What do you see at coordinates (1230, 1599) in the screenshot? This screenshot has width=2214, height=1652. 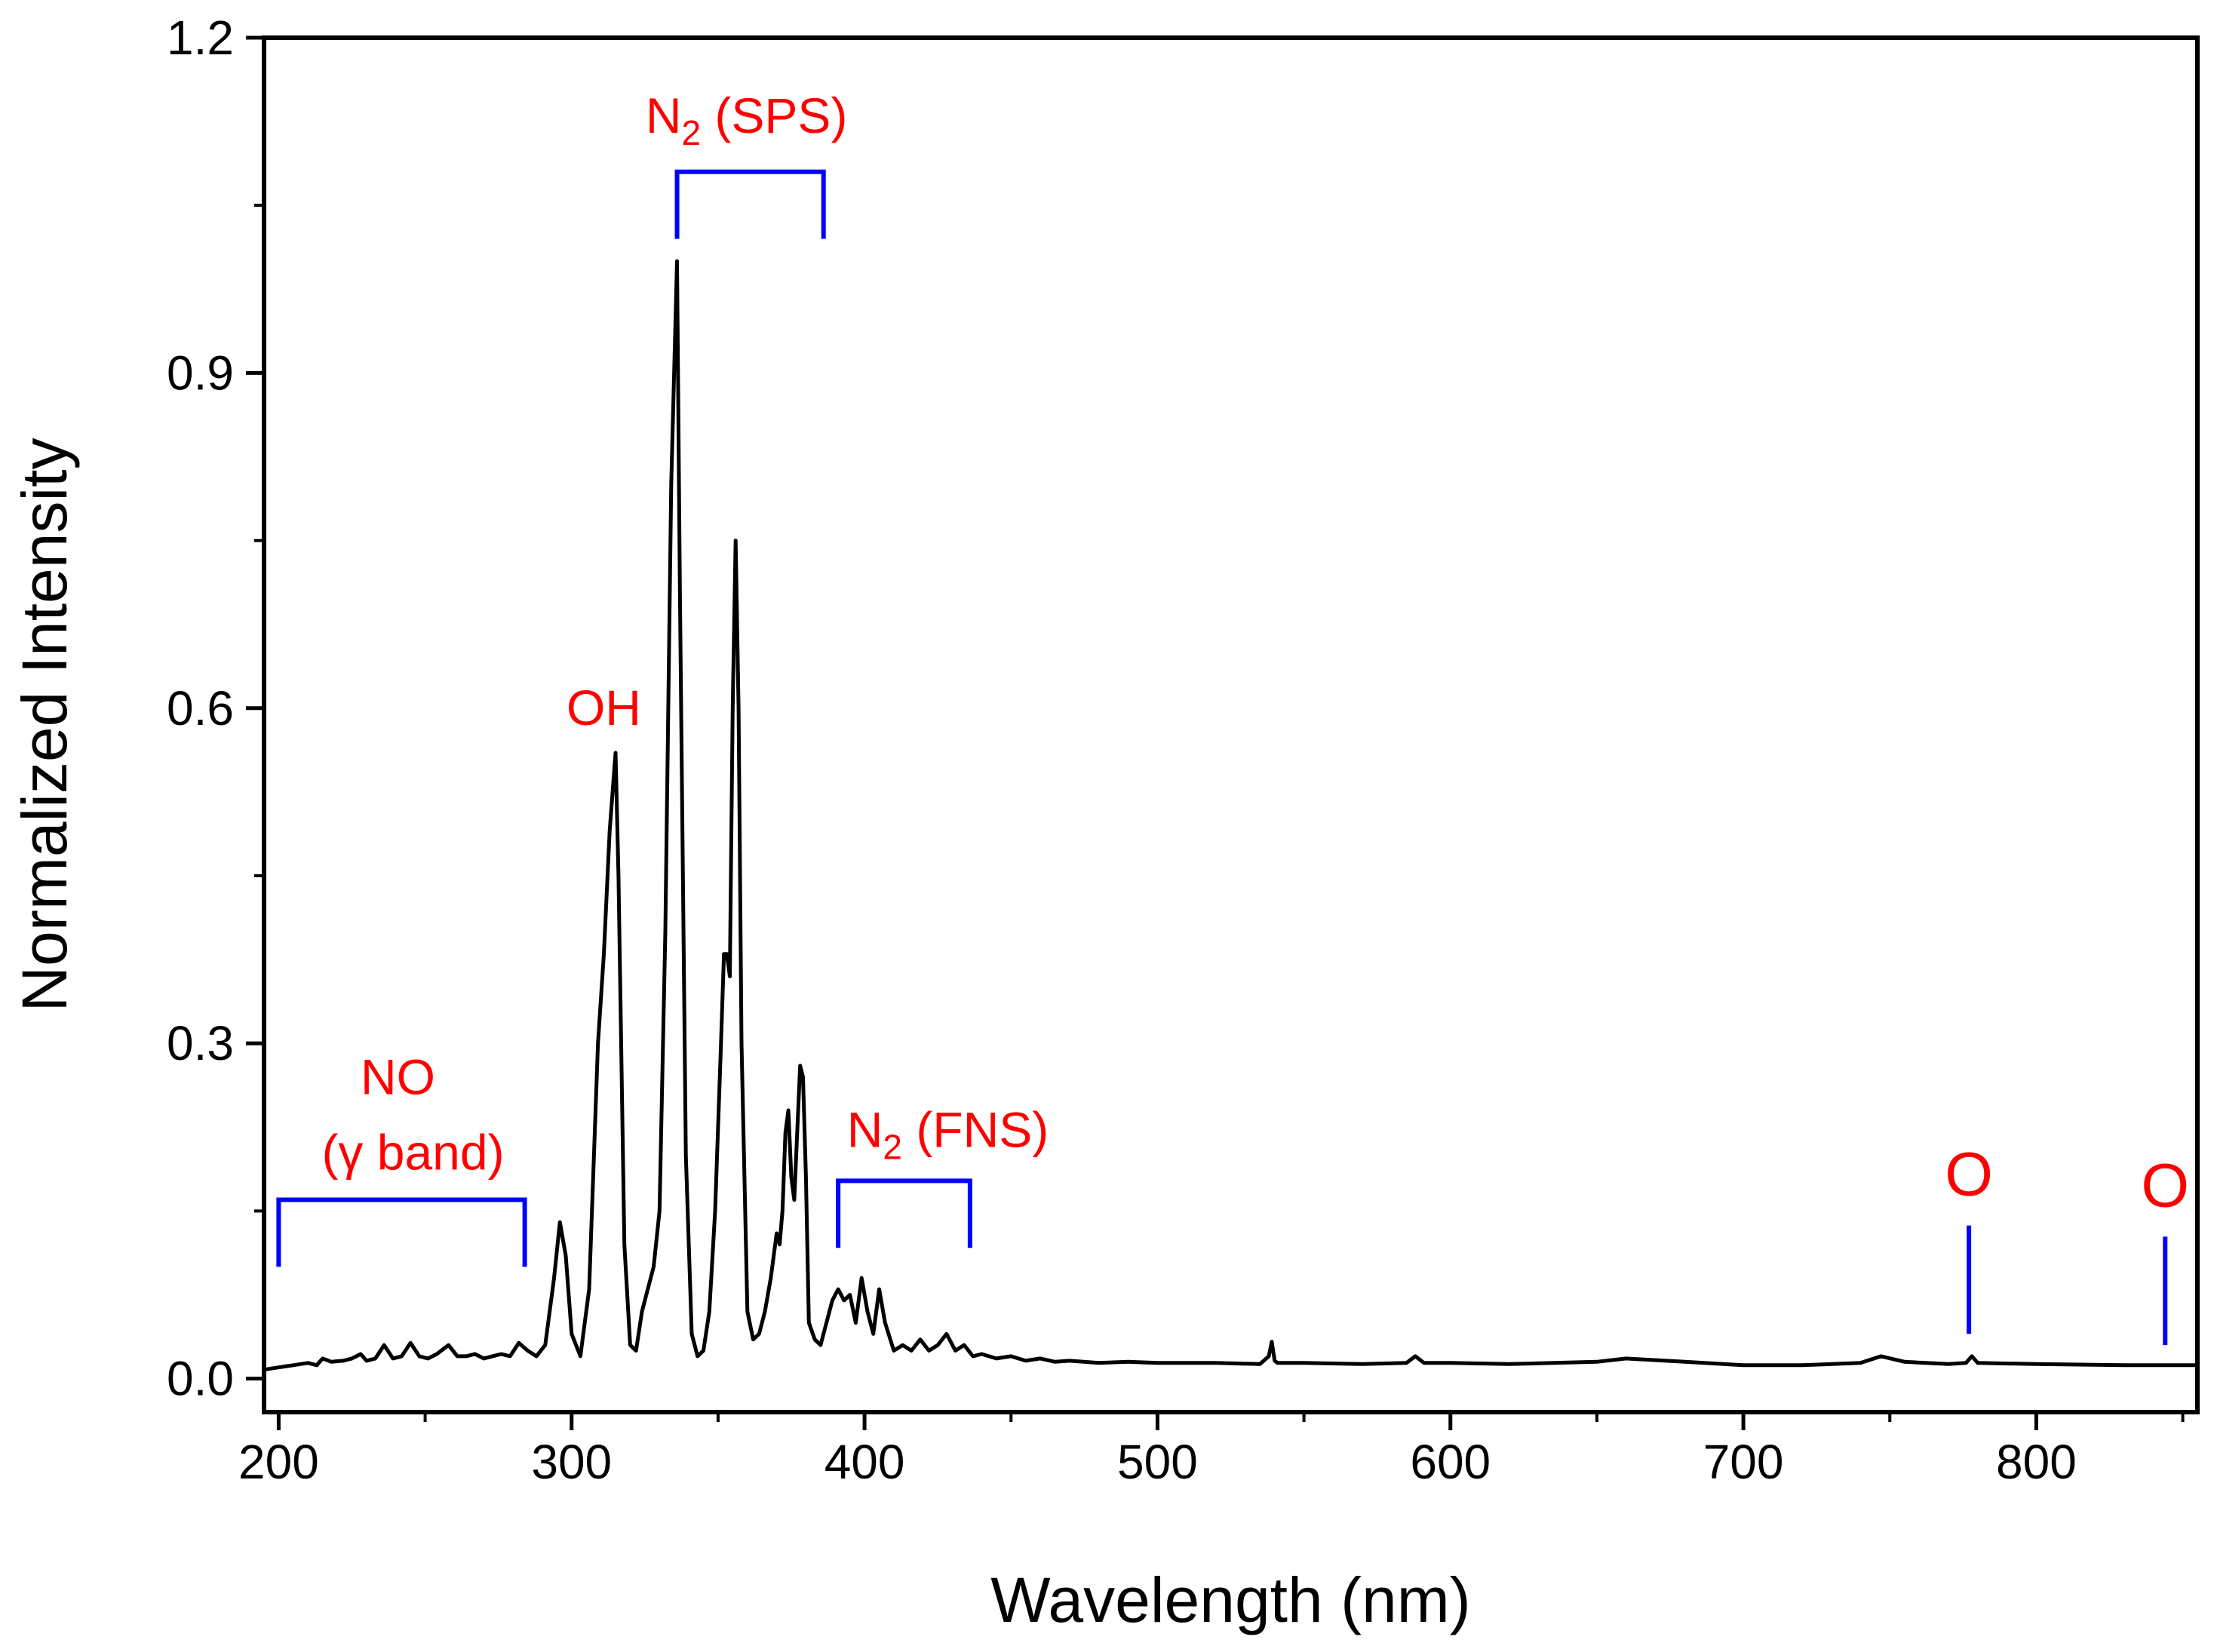 I see `x-axis-title: Wavelength (nm)` at bounding box center [1230, 1599].